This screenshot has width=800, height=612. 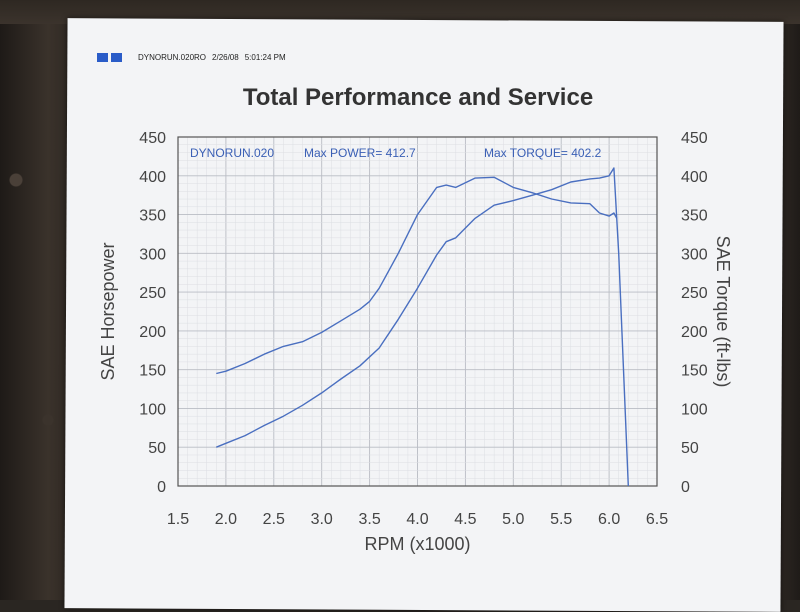 I want to click on y2-axis-label: SAE Torque (ft-lbs), so click(x=723, y=312).